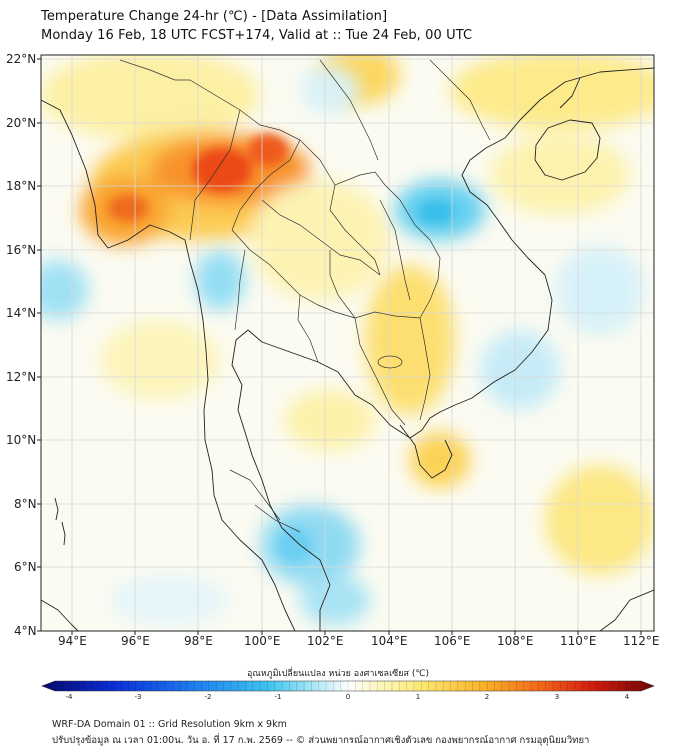 This screenshot has width=676, height=756. Describe the element at coordinates (72, 641) in the screenshot. I see `lon-label: 94°E` at that location.